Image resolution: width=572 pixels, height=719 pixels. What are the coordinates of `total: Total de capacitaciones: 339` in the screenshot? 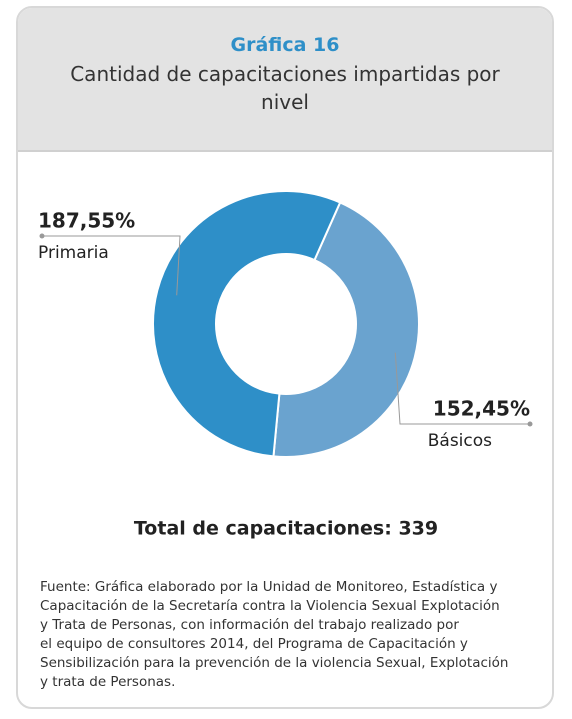 It's located at (286, 529).